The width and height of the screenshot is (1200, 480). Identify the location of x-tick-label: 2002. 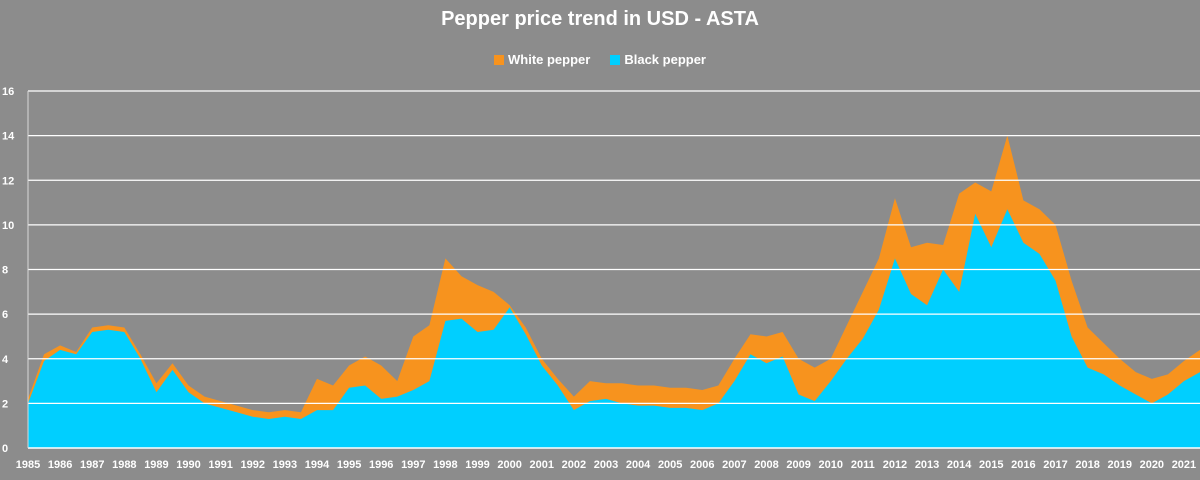
(574, 465).